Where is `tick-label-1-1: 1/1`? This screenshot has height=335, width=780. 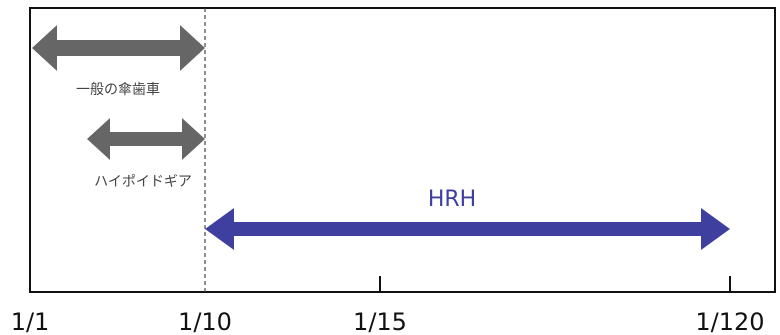 tick-label-1-1: 1/1 is located at coordinates (30, 321).